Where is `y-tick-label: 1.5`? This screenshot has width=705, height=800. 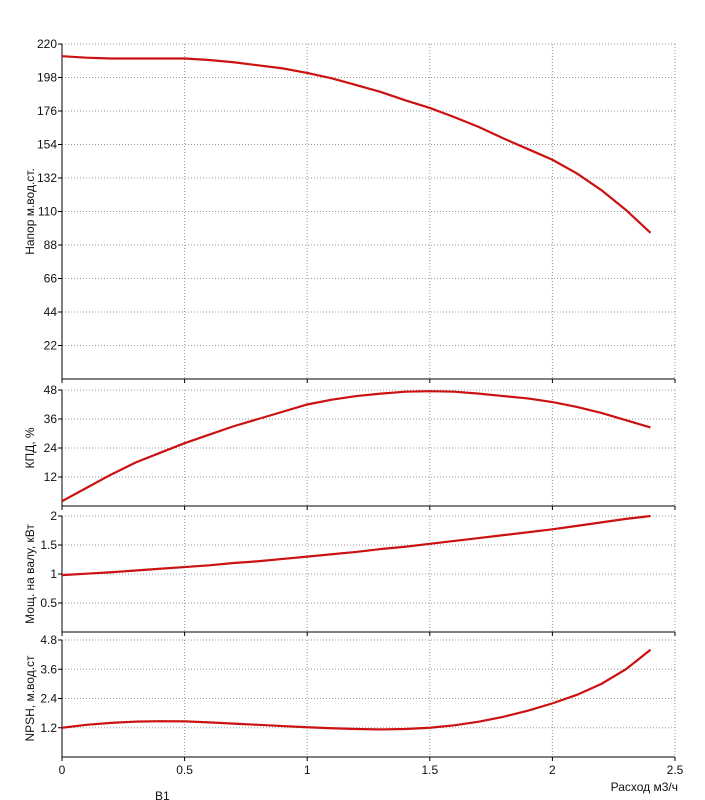 y-tick-label: 1.5 is located at coordinates (48, 545).